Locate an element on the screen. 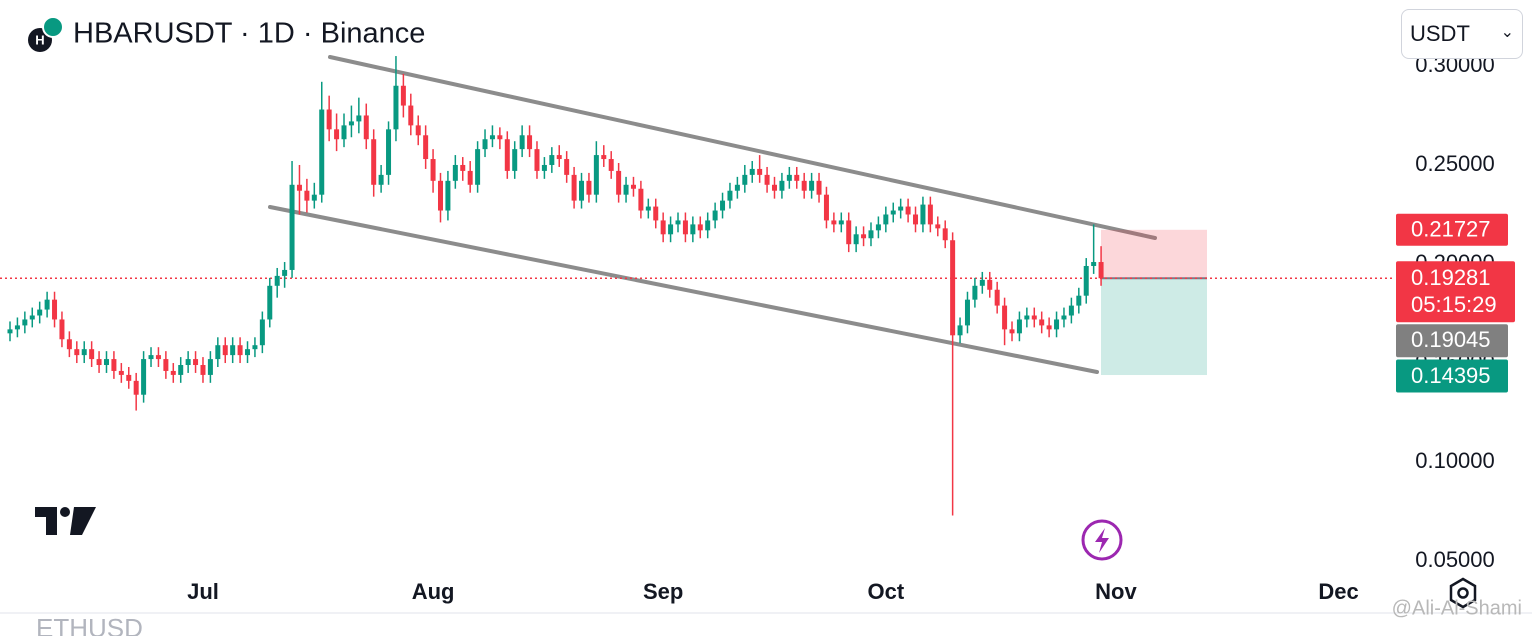 This screenshot has width=1532, height=636. last-price-box is located at coordinates (1455, 292).